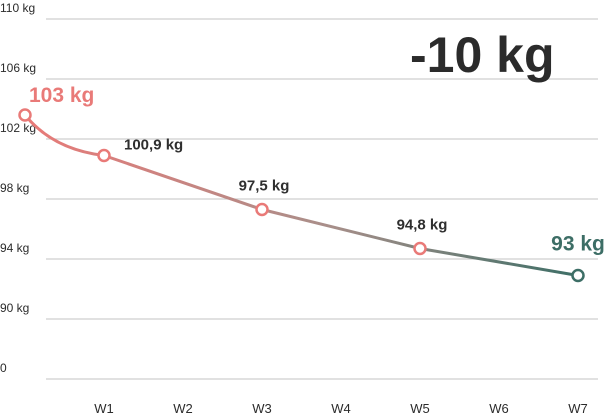  What do you see at coordinates (499, 408) in the screenshot?
I see `x-tick-label: W6` at bounding box center [499, 408].